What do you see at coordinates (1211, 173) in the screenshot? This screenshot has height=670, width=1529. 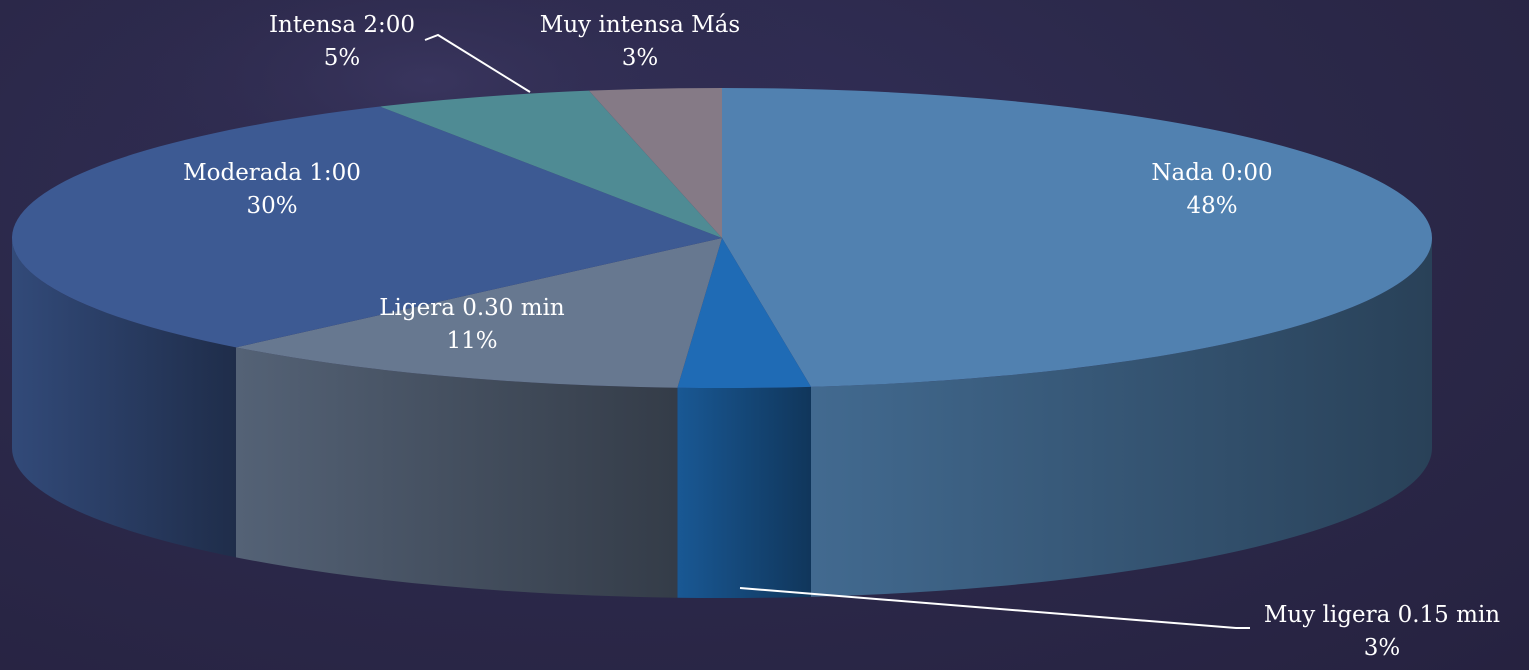 I see `slice-name-1: Nada 0:00` at bounding box center [1211, 173].